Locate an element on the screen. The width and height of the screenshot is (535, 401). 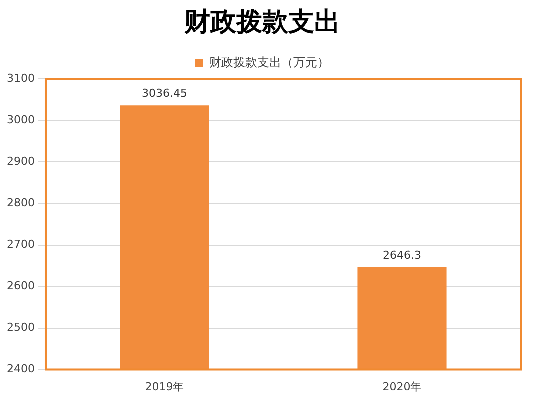
y-tick-label: 2400 is located at coordinates (20, 369).